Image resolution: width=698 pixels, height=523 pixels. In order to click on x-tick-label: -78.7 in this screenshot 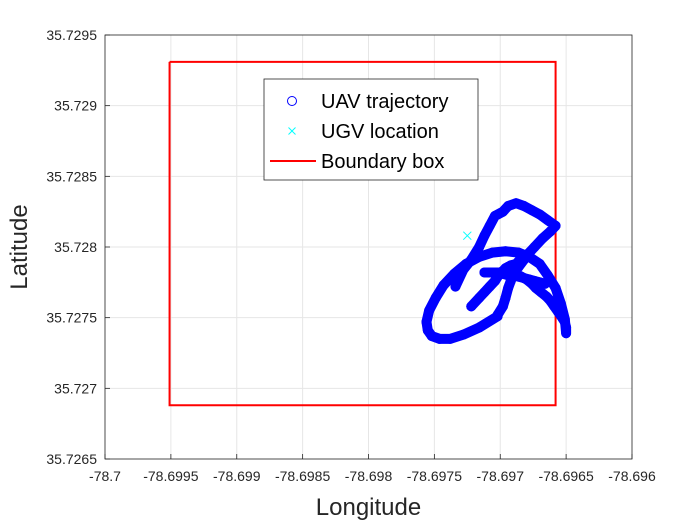, I will do `click(105, 476)`.